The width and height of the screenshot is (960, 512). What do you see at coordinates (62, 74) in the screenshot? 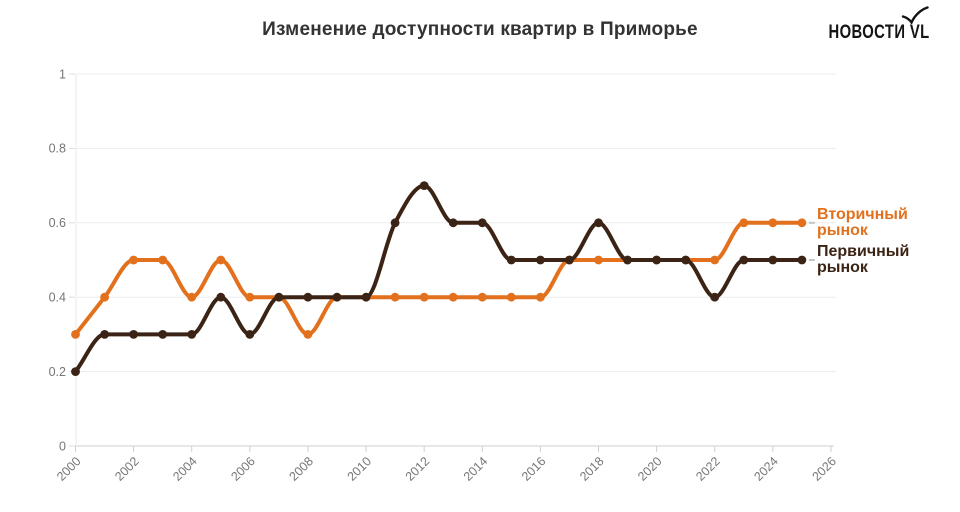
I see `svg-text: 1` at bounding box center [62, 74].